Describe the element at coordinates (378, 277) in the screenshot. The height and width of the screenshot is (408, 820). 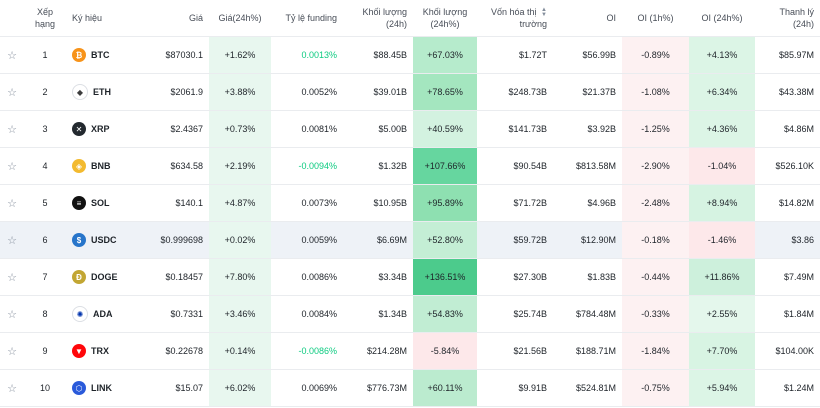
I see `volume-cell: $3.34B` at that location.